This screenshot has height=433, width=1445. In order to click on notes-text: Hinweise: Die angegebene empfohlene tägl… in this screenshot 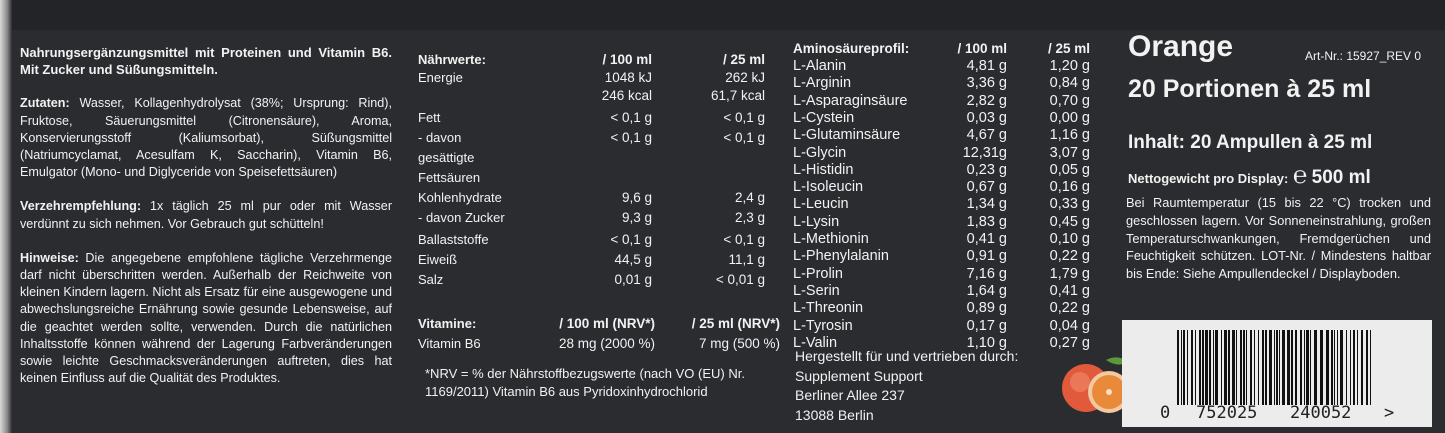, I will do `click(206, 319)`.